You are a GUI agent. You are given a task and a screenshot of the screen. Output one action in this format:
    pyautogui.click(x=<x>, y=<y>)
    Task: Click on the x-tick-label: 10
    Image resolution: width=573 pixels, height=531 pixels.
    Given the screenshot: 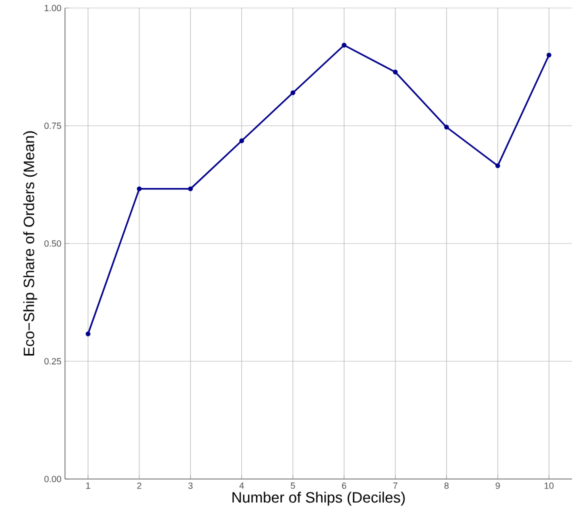 What is the action you would take?
    pyautogui.click(x=549, y=485)
    